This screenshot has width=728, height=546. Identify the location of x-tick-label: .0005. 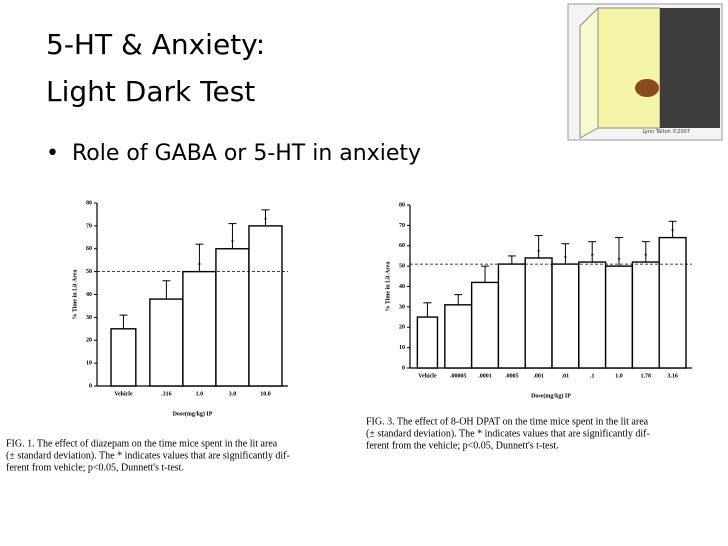
(512, 376).